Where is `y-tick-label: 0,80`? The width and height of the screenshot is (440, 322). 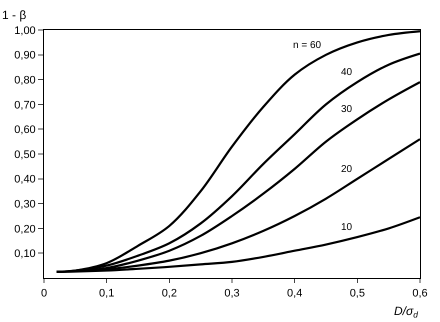
y-tick-label: 0,80 is located at coordinates (25, 80).